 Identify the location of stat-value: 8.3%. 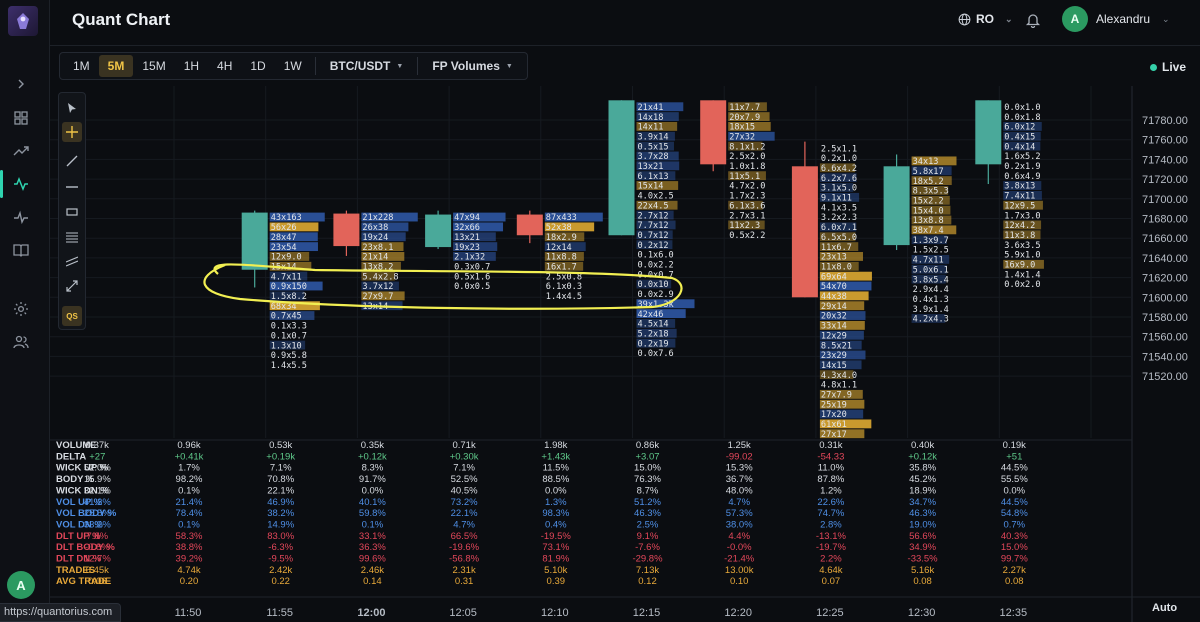
(373, 468).